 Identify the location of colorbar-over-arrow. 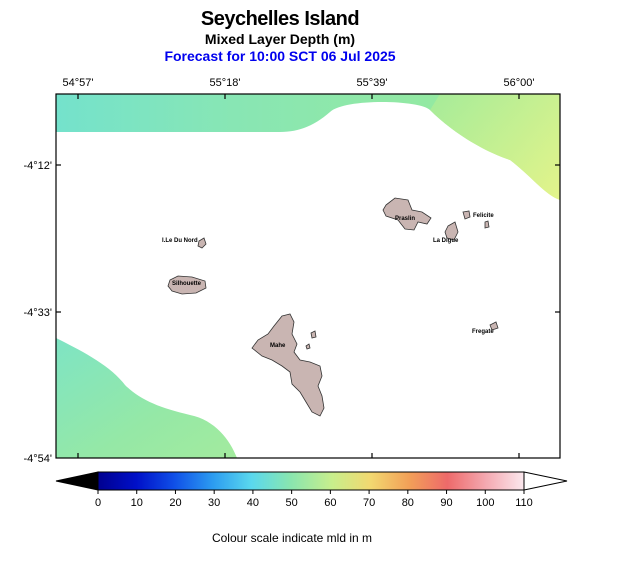
(545, 481).